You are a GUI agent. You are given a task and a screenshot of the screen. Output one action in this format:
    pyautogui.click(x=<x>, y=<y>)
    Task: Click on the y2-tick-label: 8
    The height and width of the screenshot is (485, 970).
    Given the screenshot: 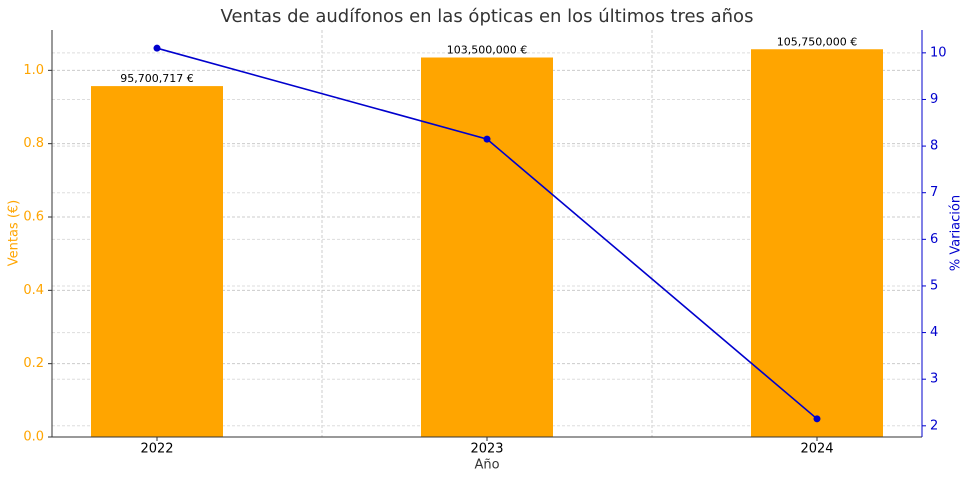 What is the action you would take?
    pyautogui.click(x=934, y=146)
    